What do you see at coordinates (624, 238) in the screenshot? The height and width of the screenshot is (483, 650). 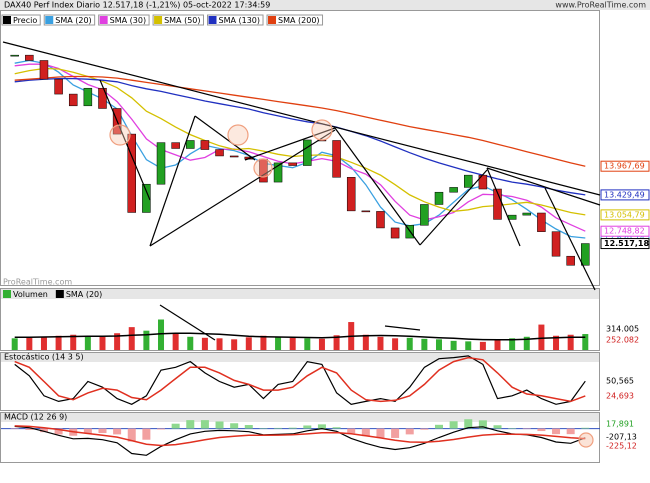 I see `last-value-label: 12.620,74` at bounding box center [624, 238].